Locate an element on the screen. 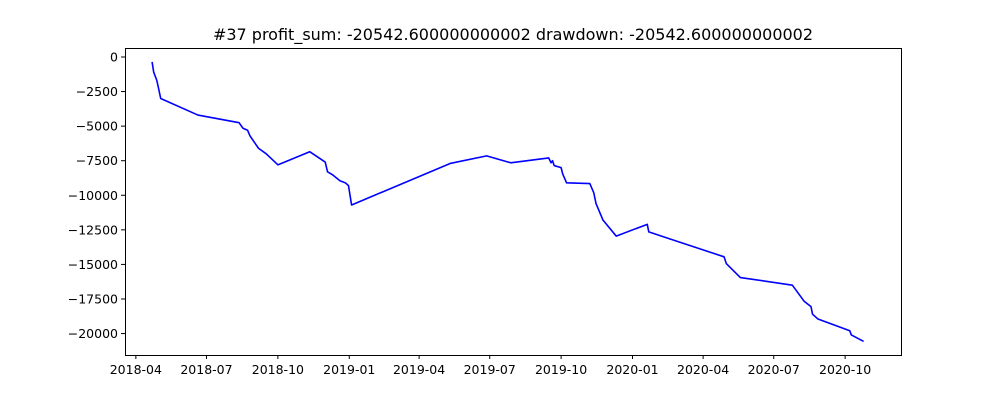 This screenshot has height=400, width=1000. y-tick-label: 0 is located at coordinates (114, 56).